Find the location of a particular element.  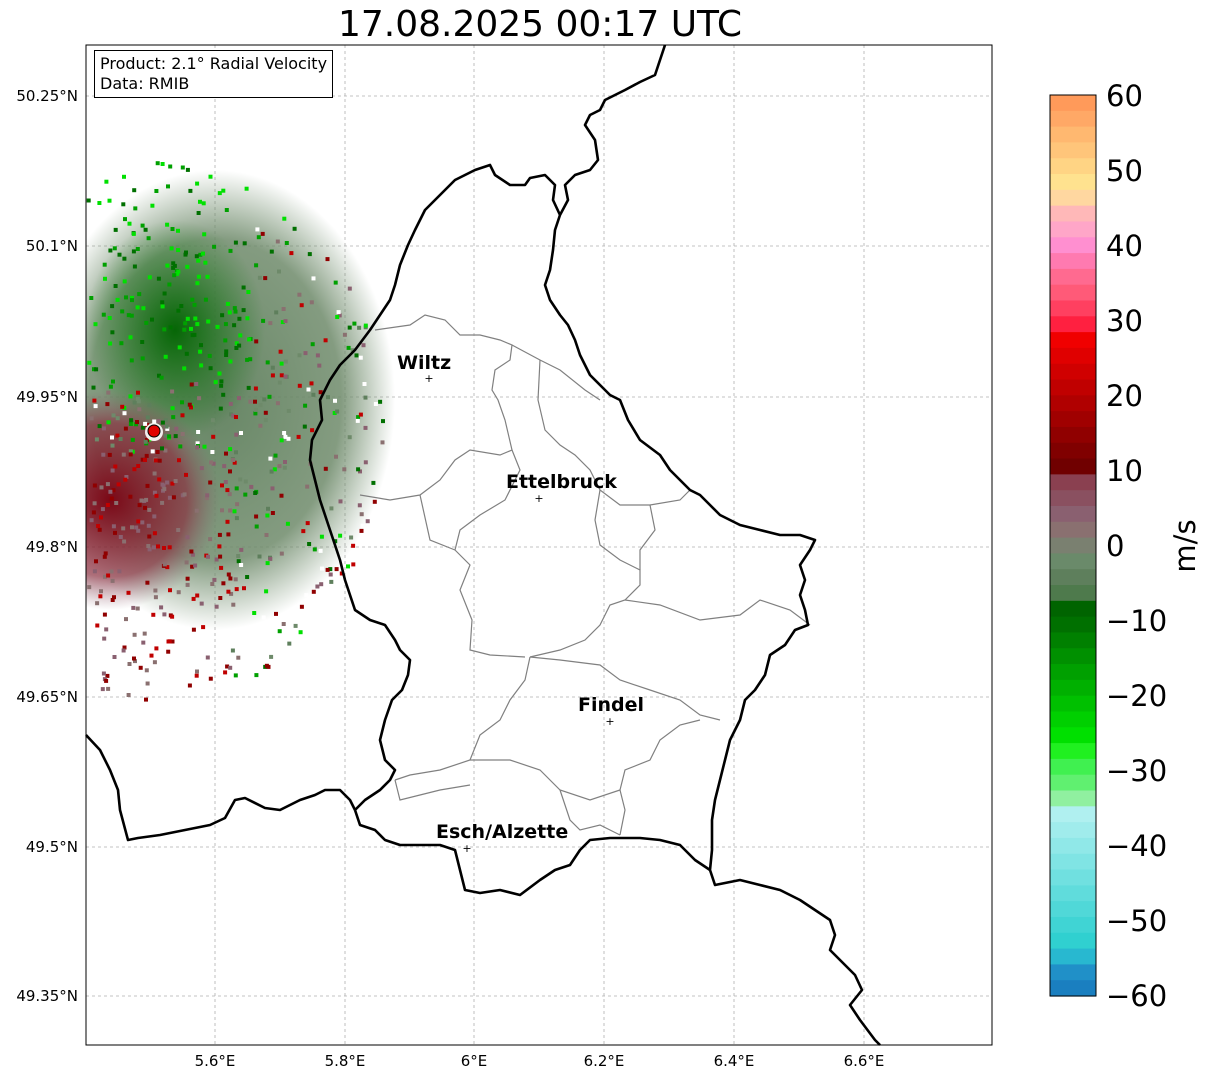

product-label: Product: 2.1° Radial Velocity is located at coordinates (214, 63).